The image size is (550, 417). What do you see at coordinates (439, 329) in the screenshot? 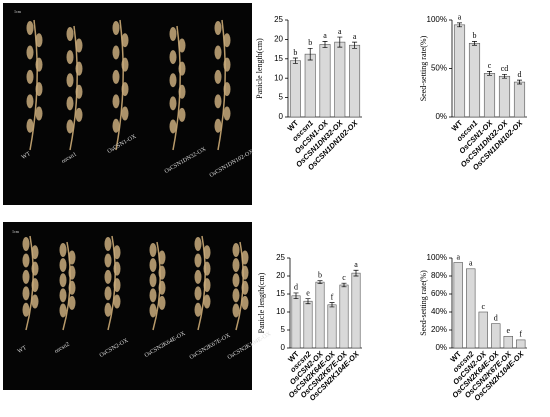
I see `y-tick-label: 20%` at bounding box center [439, 329].